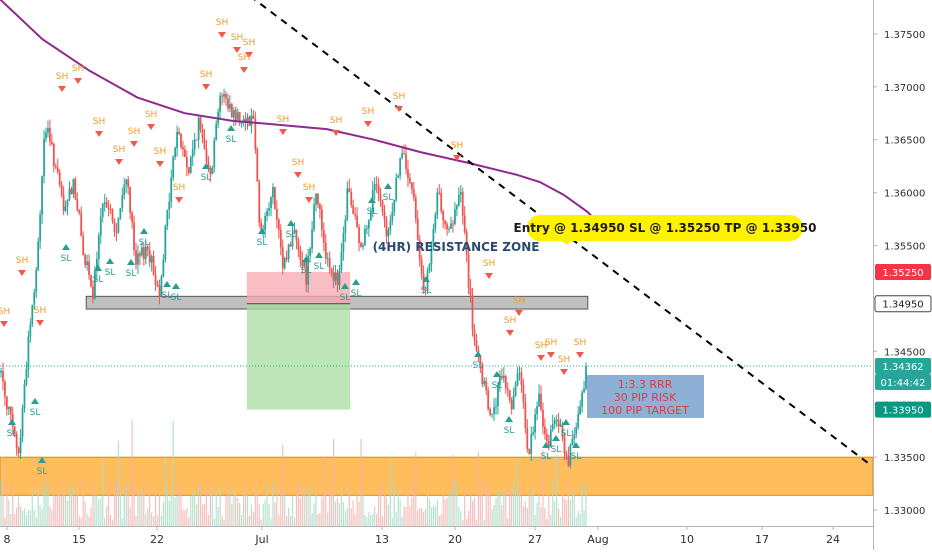  What do you see at coordinates (79, 539) in the screenshot?
I see `time-tick-label: 15` at bounding box center [79, 539].